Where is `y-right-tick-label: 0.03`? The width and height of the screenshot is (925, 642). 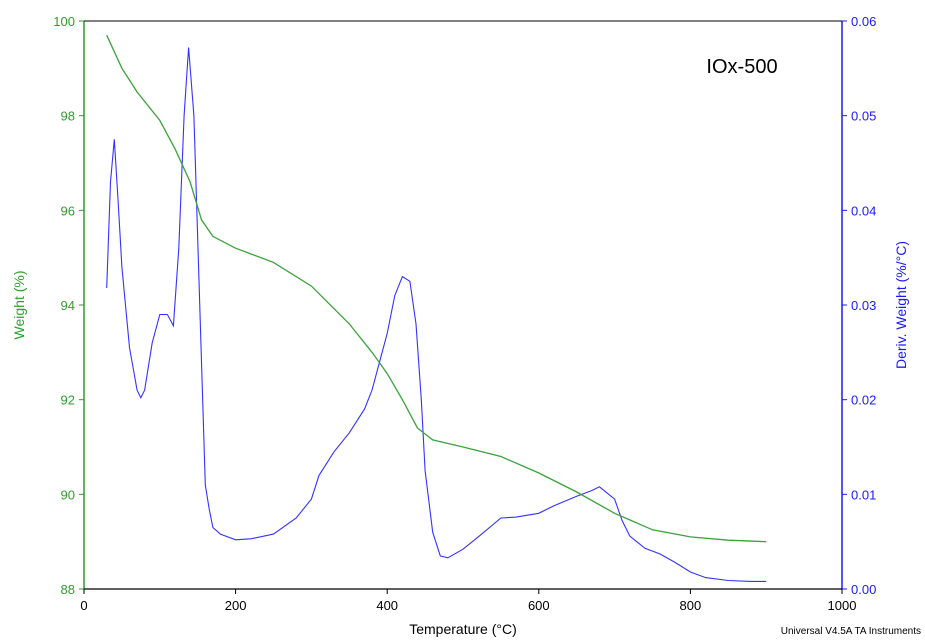 y-right-tick-label: 0.03 is located at coordinates (863, 305).